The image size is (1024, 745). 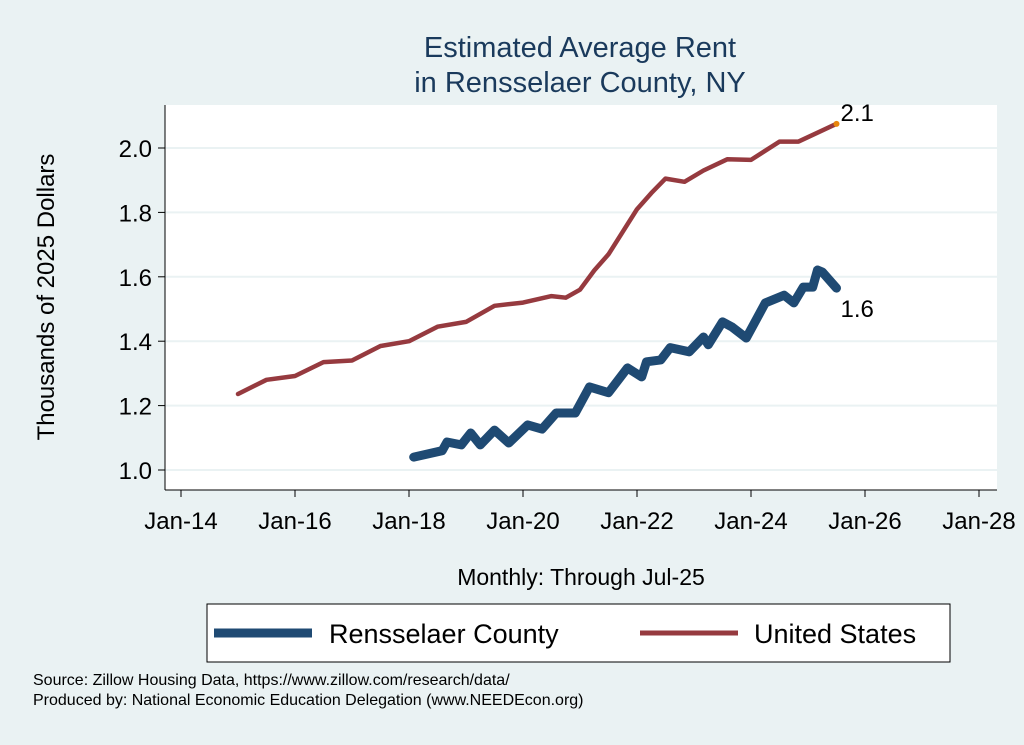 What do you see at coordinates (408, 521) in the screenshot?
I see `x-tick-label: Jan-18` at bounding box center [408, 521].